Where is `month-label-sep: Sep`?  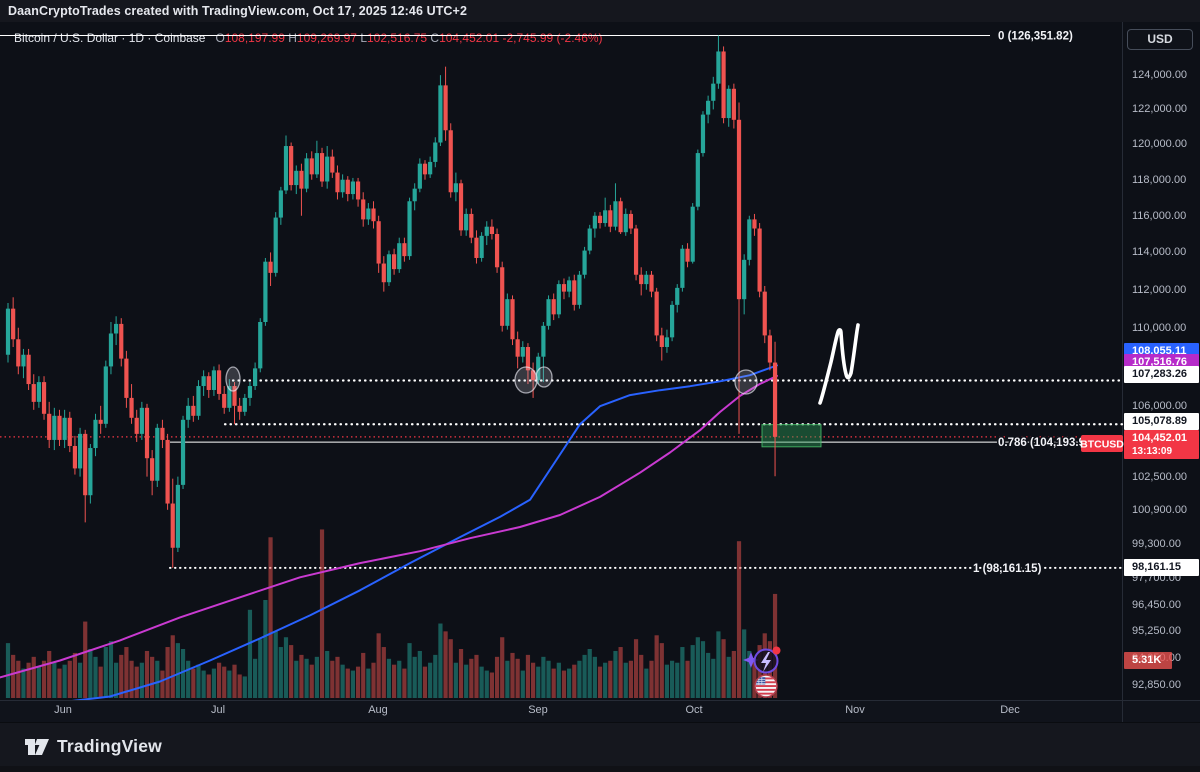 month-label-sep: Sep is located at coordinates (538, 710).